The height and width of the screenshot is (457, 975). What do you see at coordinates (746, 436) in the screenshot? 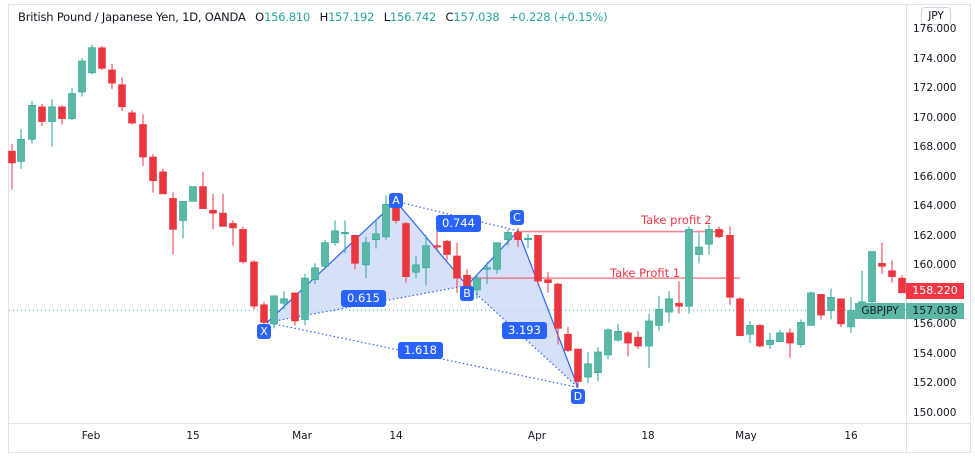
I see `time-tick: May` at bounding box center [746, 436].